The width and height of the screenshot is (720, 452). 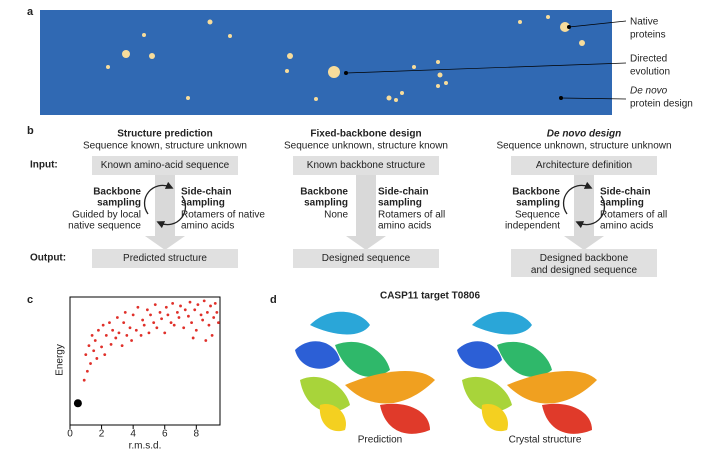 I want to click on panel-label: c, so click(x=30, y=300).